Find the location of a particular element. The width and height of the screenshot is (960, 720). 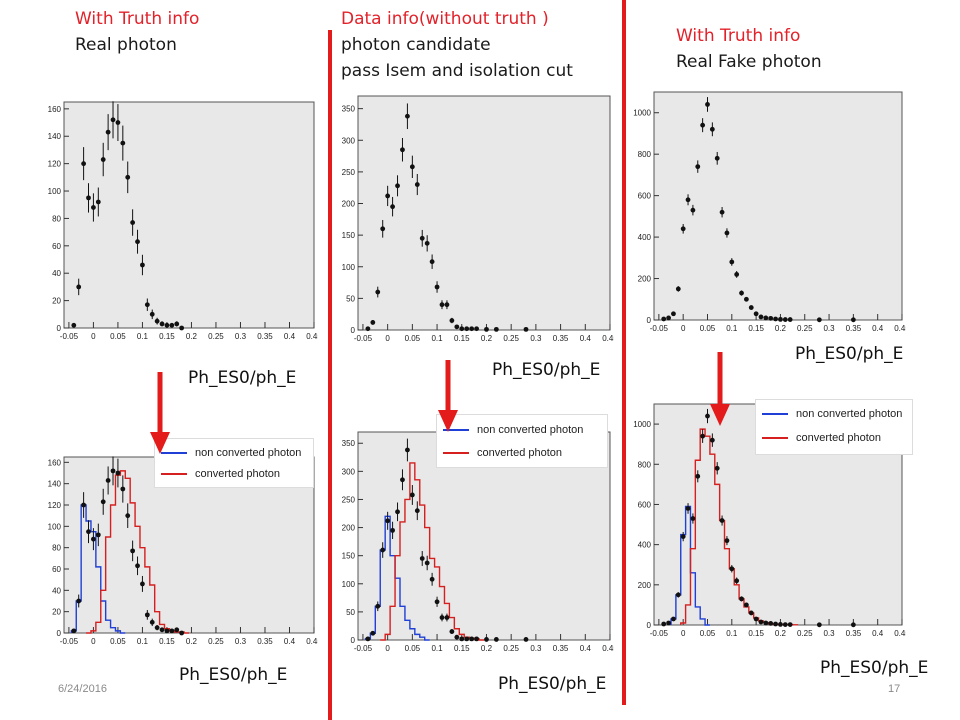

y-tick-label: 140 is located at coordinates (55, 136).